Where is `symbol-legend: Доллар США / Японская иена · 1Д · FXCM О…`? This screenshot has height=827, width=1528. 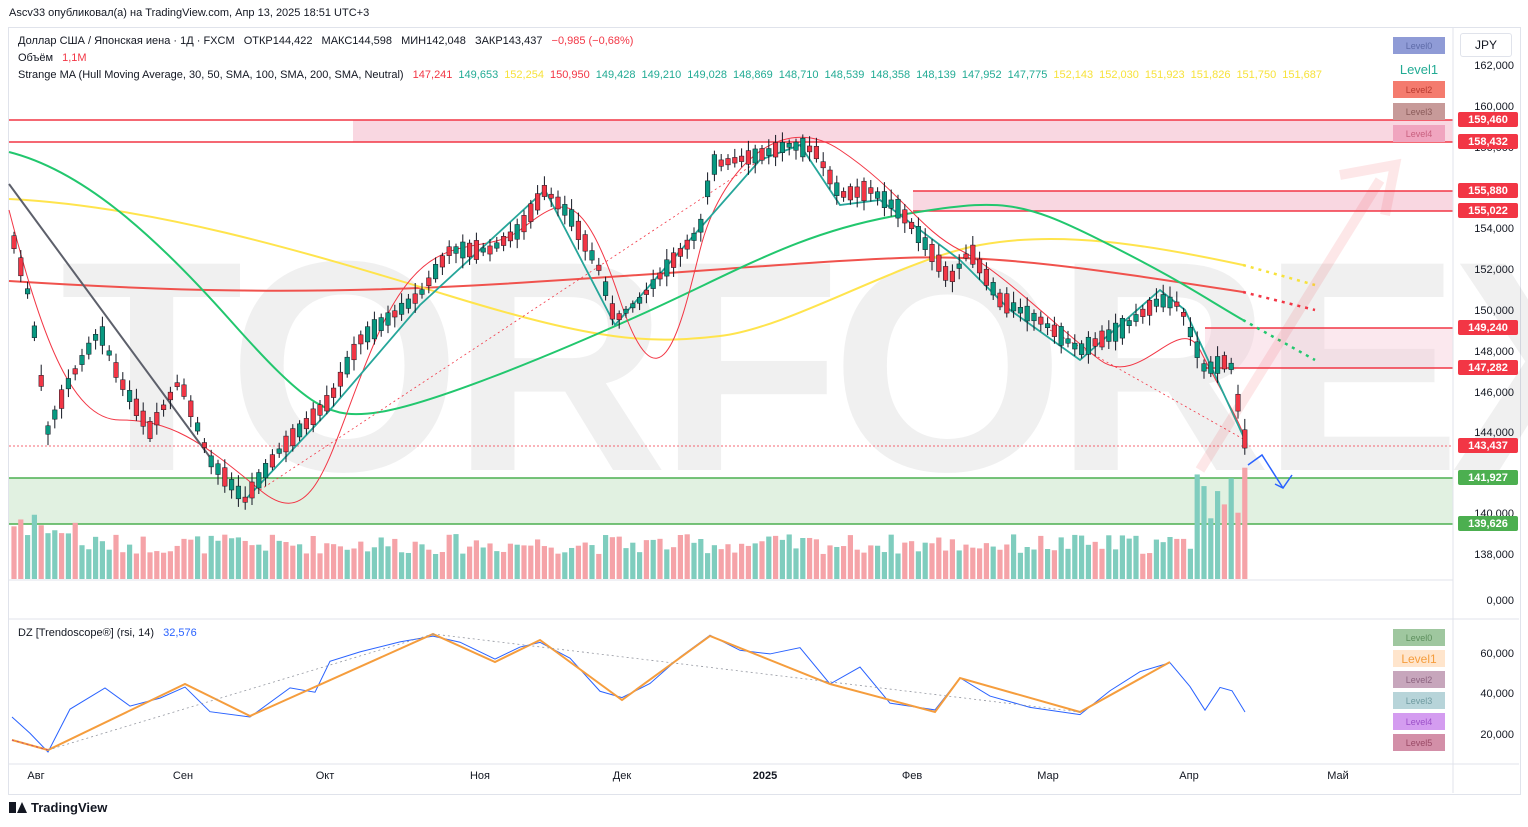
symbol-legend: Доллар США / Японская иена · 1Д · FXCM О… is located at coordinates (328, 41).